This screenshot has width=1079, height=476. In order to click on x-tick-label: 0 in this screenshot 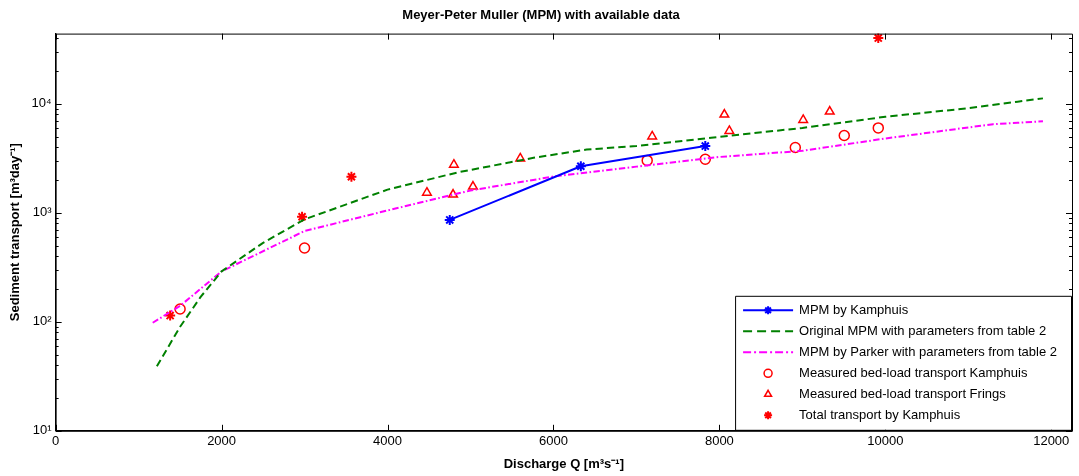, I will do `click(56, 441)`.